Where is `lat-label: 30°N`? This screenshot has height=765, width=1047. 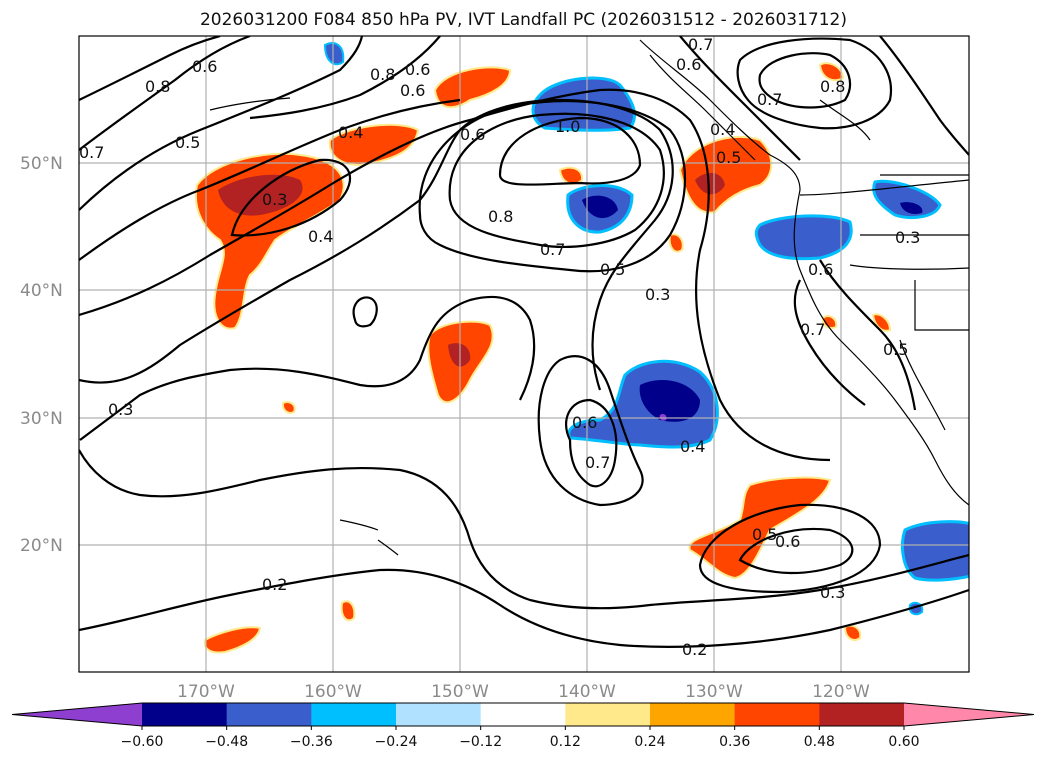 lat-label: 30°N is located at coordinates (41, 419).